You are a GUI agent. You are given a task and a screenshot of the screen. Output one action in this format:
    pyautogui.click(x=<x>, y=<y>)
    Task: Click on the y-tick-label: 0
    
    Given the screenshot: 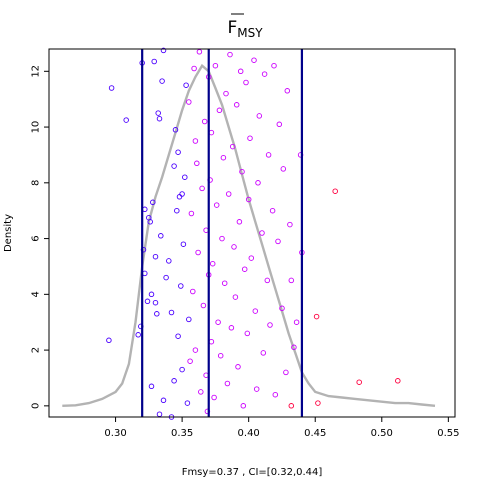 What is the action you would take?
    pyautogui.click(x=36, y=406)
    